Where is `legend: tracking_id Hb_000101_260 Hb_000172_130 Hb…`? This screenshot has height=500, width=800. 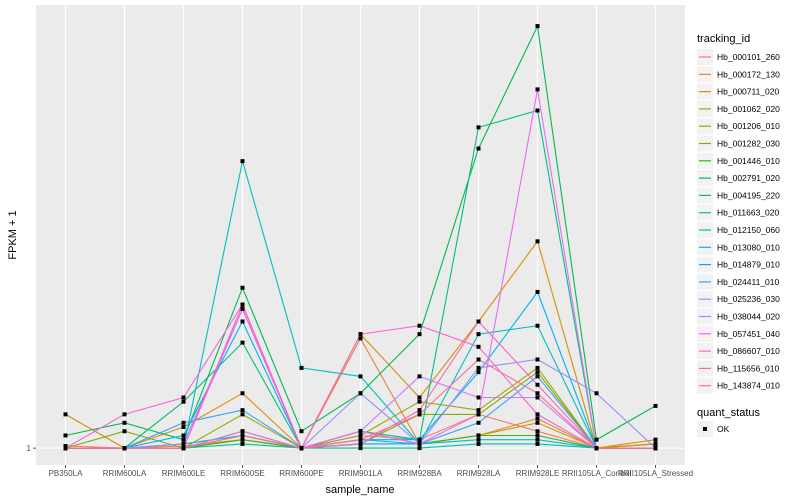
legend: tracking_id Hb_000101_260 Hb_000172_130 Hb… is located at coordinates (738, 235).